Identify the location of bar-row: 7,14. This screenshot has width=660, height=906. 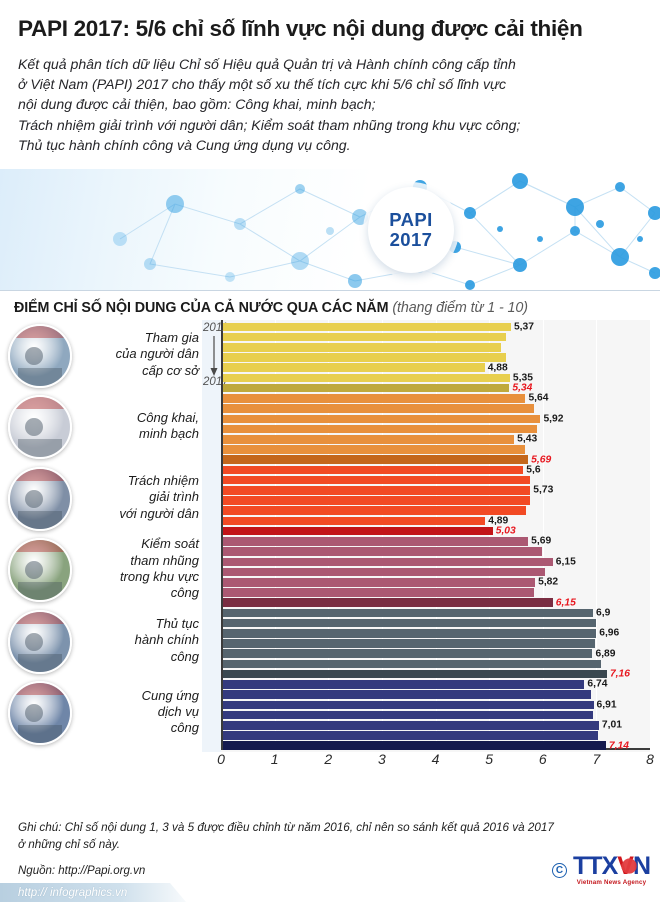
(438, 745).